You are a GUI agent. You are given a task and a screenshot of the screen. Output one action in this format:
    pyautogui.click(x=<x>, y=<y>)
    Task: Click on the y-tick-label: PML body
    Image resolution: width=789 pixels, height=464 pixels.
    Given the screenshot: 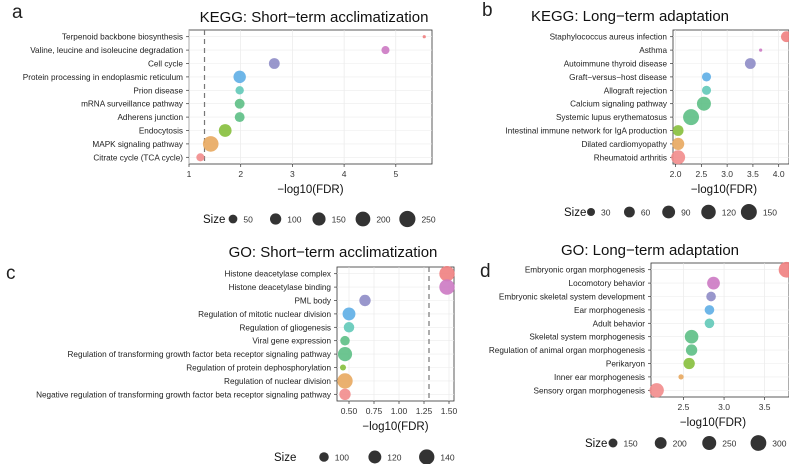 What is the action you would take?
    pyautogui.click(x=312, y=301)
    